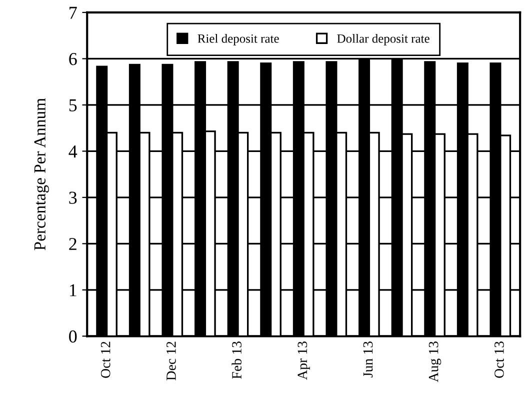 The image size is (528, 415). Describe the element at coordinates (499, 360) in the screenshot. I see `x-tick-label: Oct 13` at that location.